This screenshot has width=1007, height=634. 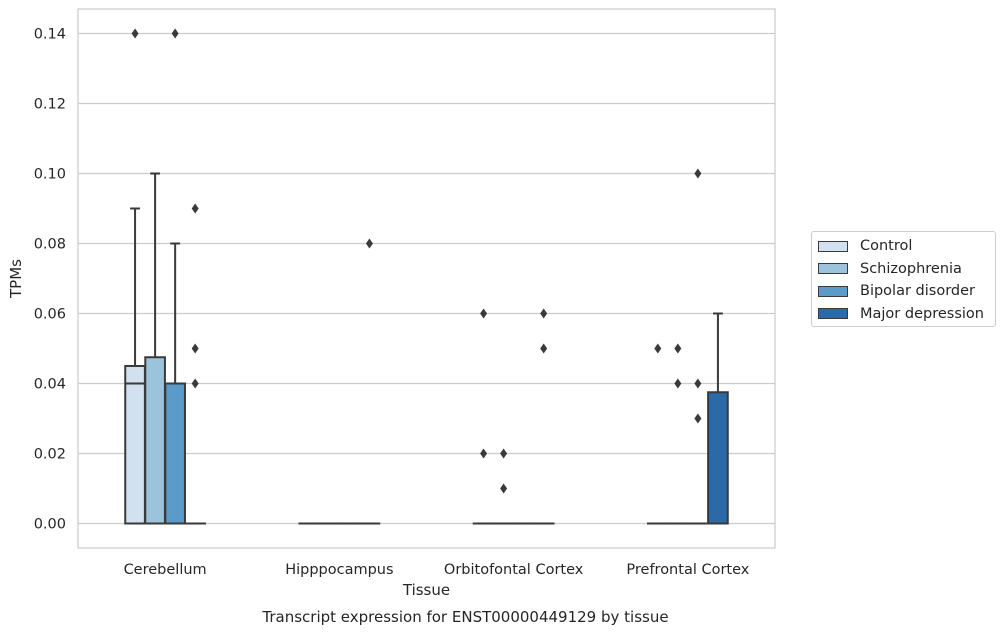 What do you see at coordinates (50, 105) in the screenshot?
I see `y-tick-label: 0.12` at bounding box center [50, 105].